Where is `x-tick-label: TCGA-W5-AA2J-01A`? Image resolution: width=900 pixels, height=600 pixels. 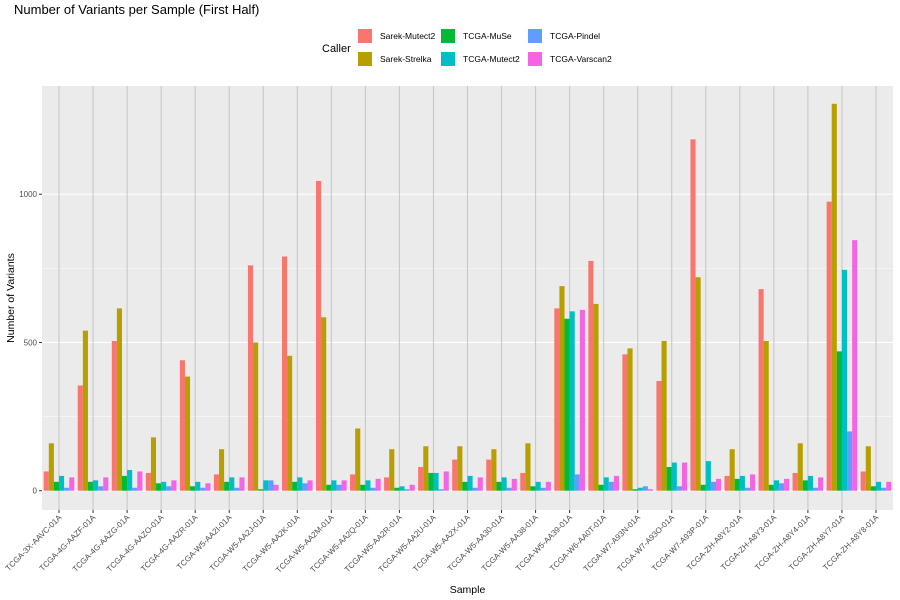 x-tick-label: TCGA-W5-AA2J-01A is located at coordinates (238, 543).